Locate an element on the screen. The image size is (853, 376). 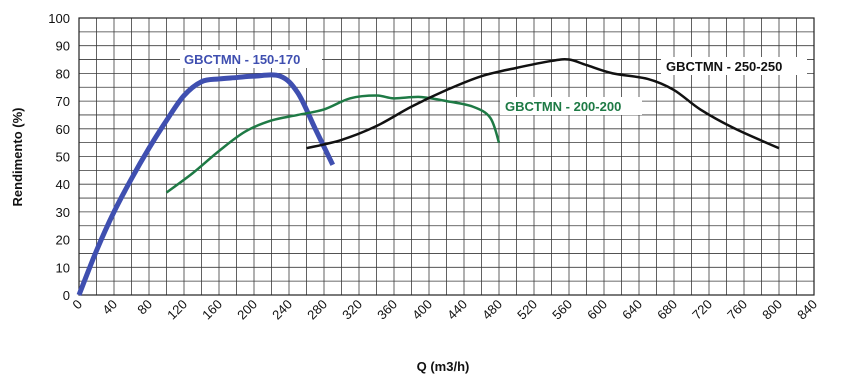
x-tick-label: 800 is located at coordinates (772, 310).